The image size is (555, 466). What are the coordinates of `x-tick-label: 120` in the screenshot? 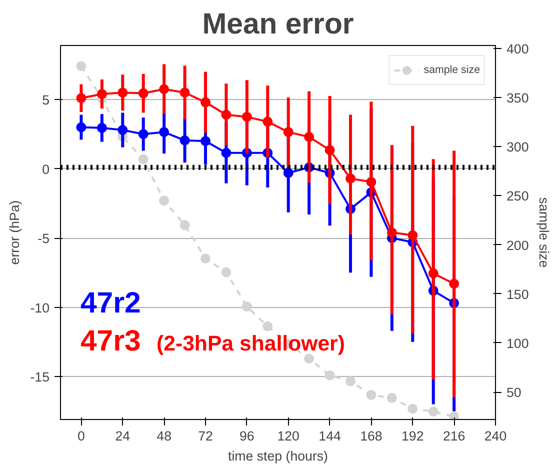 It's located at (288, 436).